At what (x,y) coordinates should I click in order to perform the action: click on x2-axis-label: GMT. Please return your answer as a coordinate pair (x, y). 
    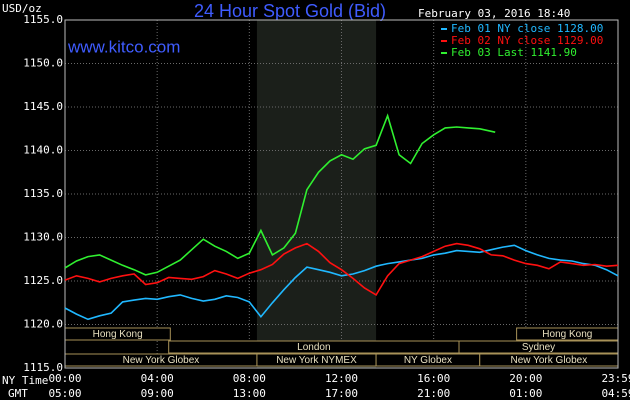
    Looking at the image, I should click on (18, 393).